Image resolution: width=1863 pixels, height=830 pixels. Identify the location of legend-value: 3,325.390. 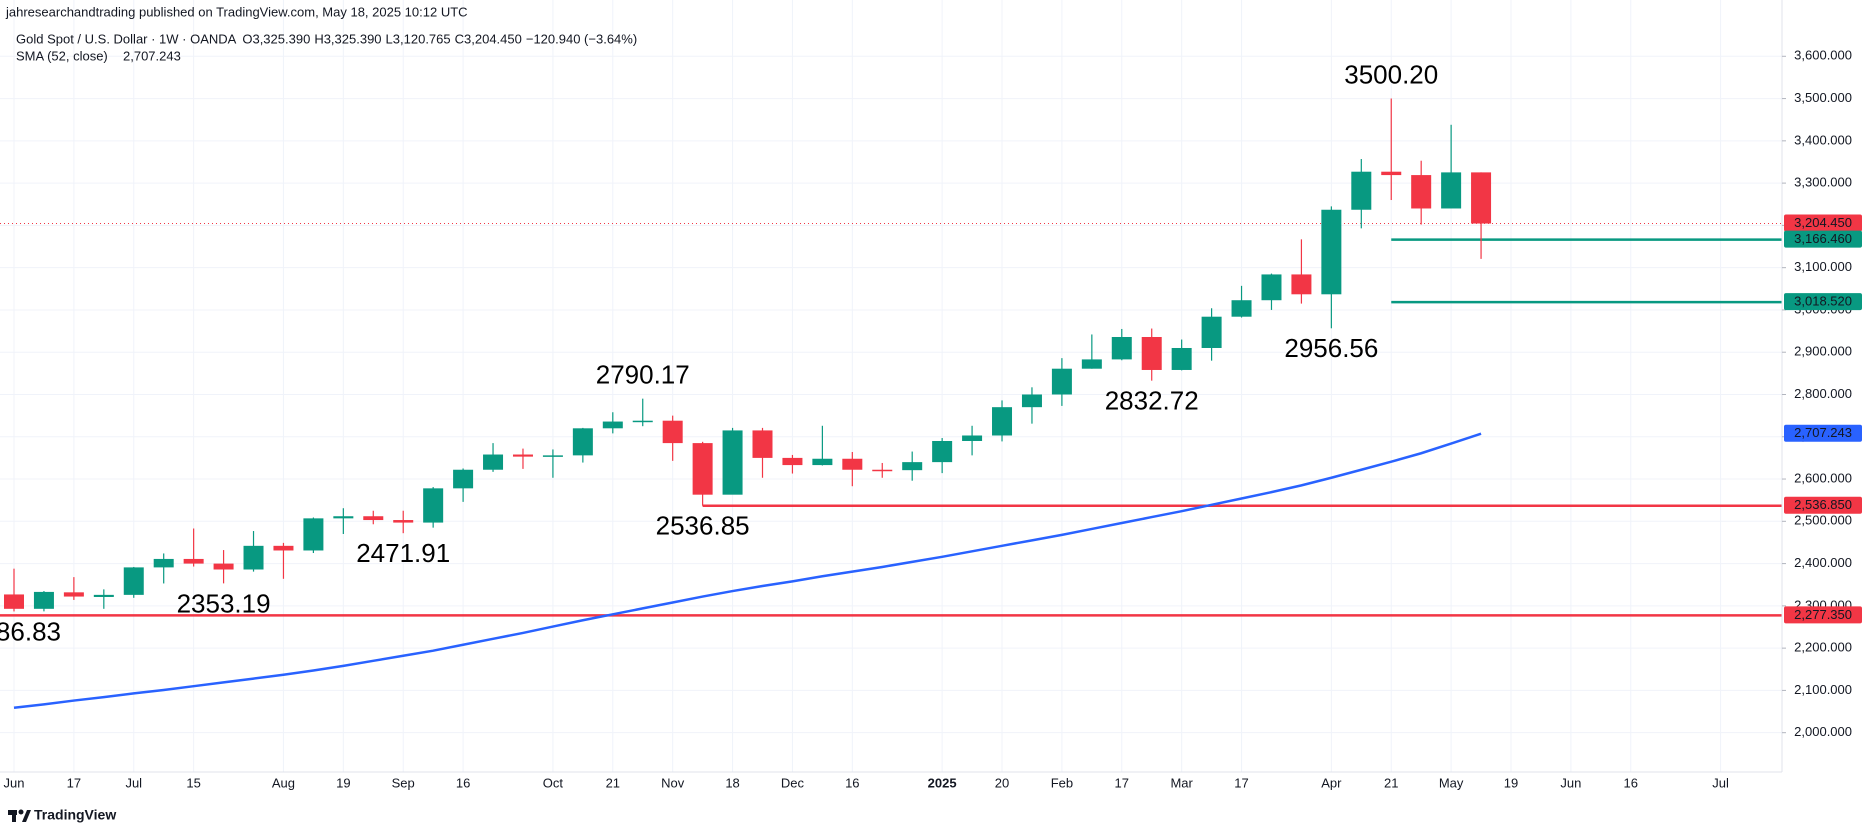
(353, 38).